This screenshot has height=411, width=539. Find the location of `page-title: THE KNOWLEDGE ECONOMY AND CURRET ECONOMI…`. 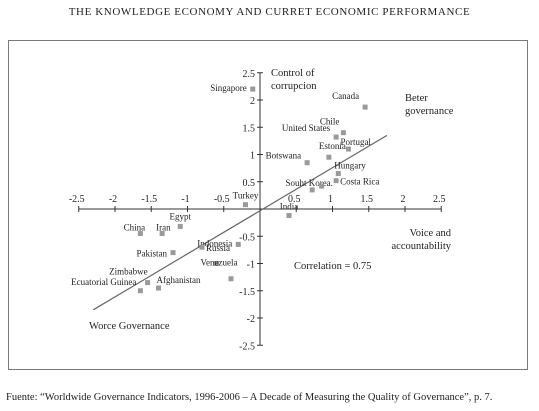

page-title: THE KNOWLEDGE ECONOMY AND CURRET ECONOMI… is located at coordinates (269, 12).